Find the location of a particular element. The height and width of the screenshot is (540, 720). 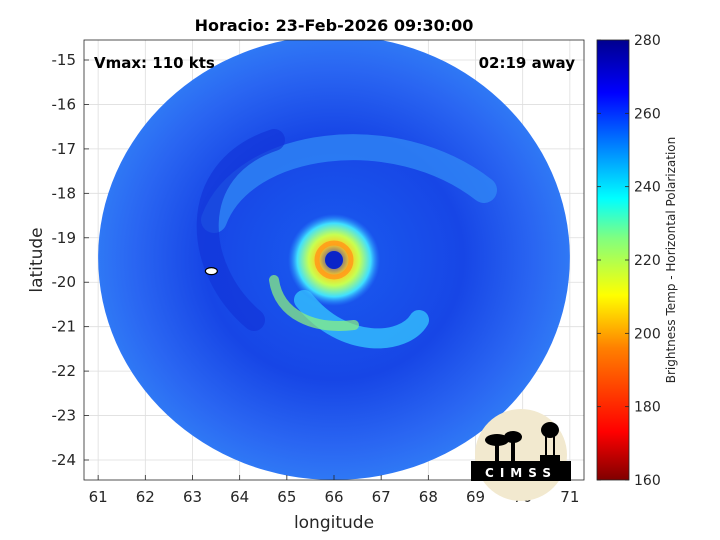

colorbar-tick-label: 180 is located at coordinates (647, 408).